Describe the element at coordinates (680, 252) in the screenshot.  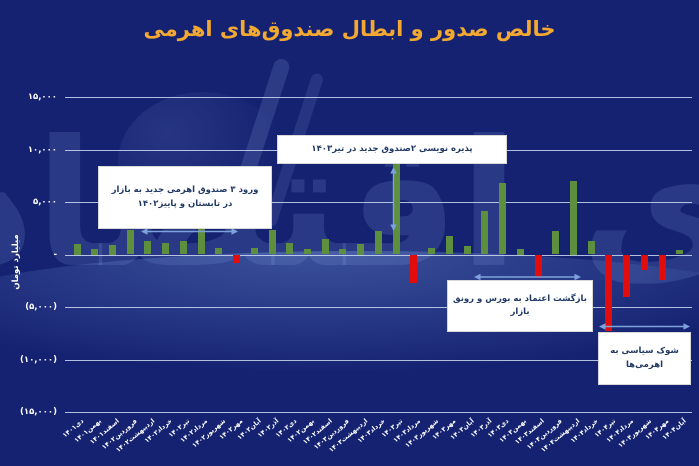
I see `bar-آبان۱۴۰۴` at that location.